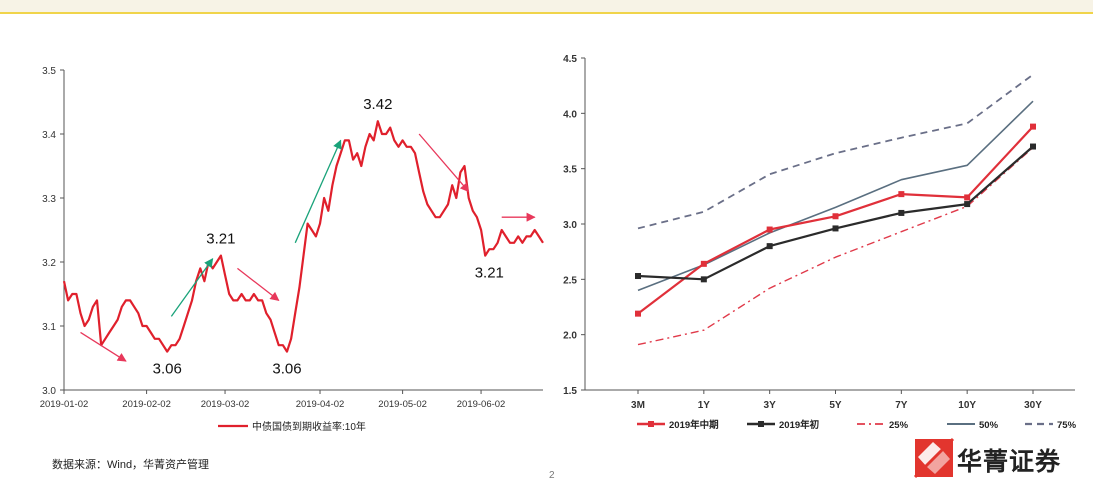  I want to click on legend-label: 2019年初, so click(799, 425).